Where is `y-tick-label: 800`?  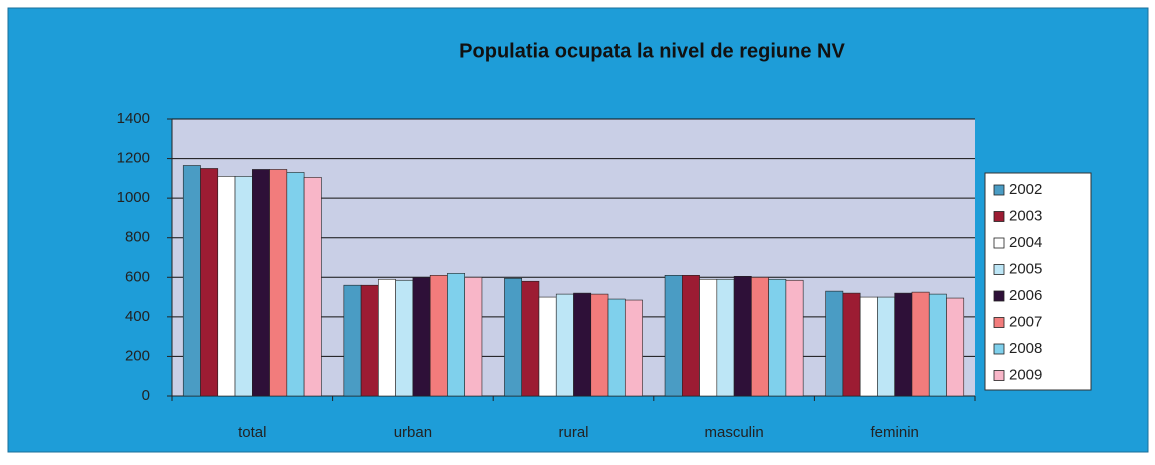 y-tick-label: 800 is located at coordinates (137, 237).